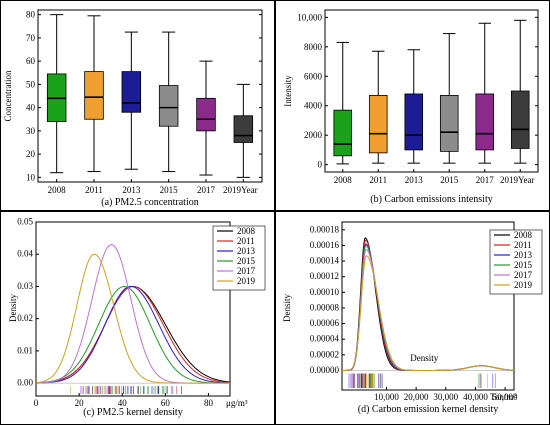 This screenshot has height=425, width=550. I want to click on y-axis-label: Concentration, so click(8, 95).